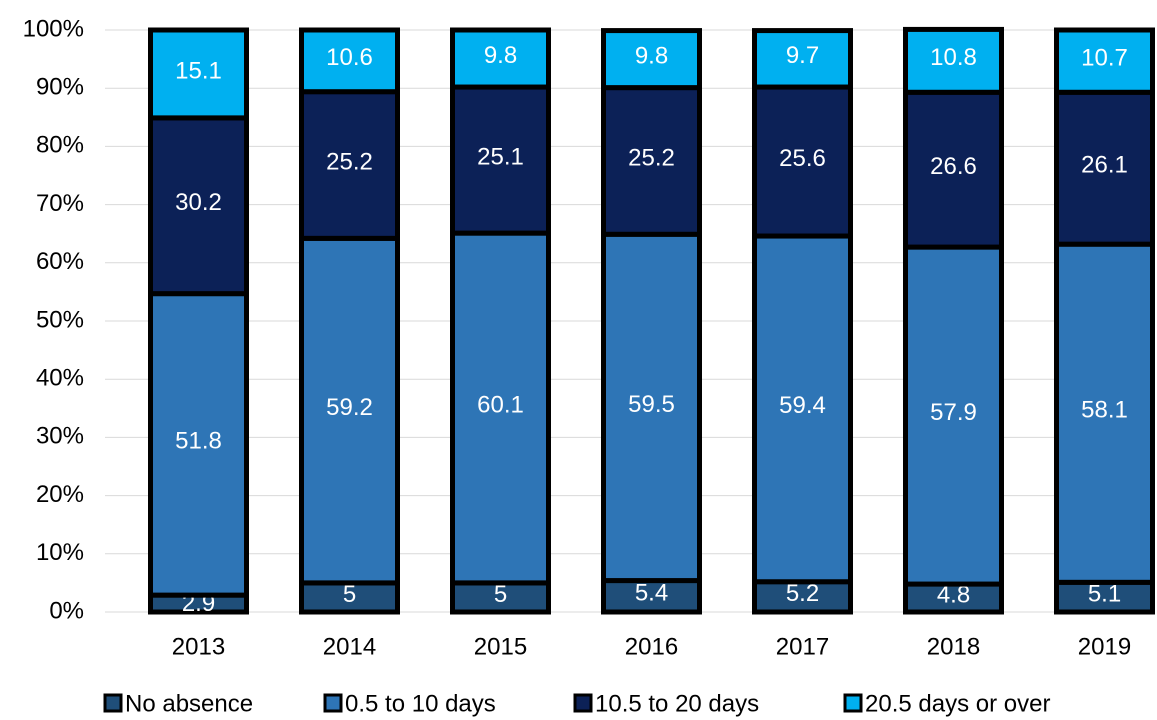 This screenshot has height=720, width=1157. Describe the element at coordinates (802, 405) in the screenshot. I see `value-label: 59.4` at that location.